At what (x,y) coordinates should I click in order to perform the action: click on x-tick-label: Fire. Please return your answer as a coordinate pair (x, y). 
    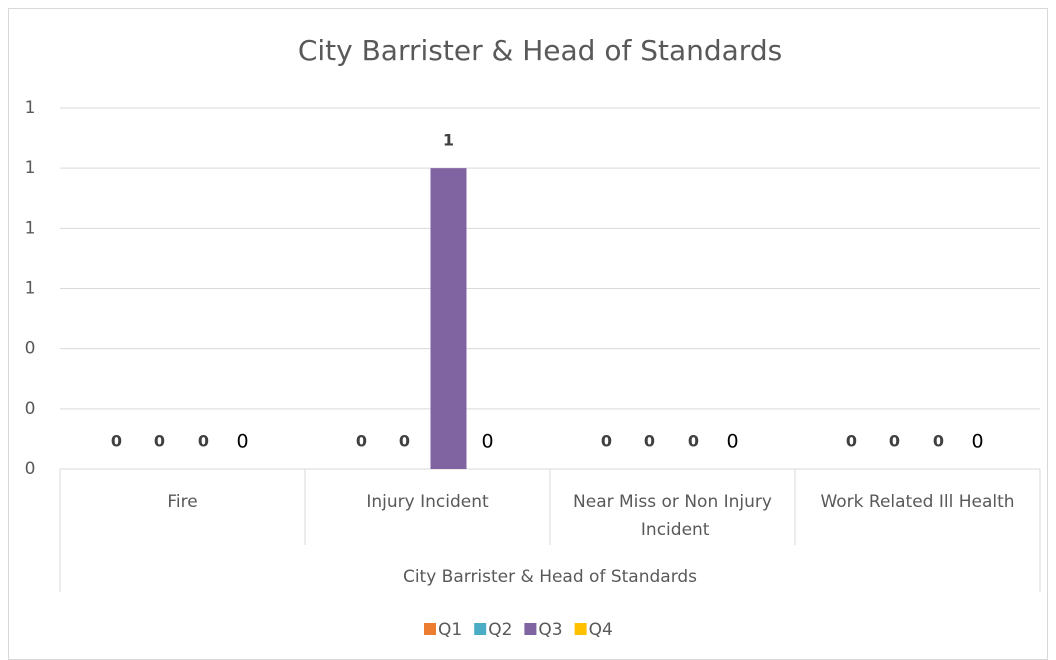
    Looking at the image, I should click on (182, 502).